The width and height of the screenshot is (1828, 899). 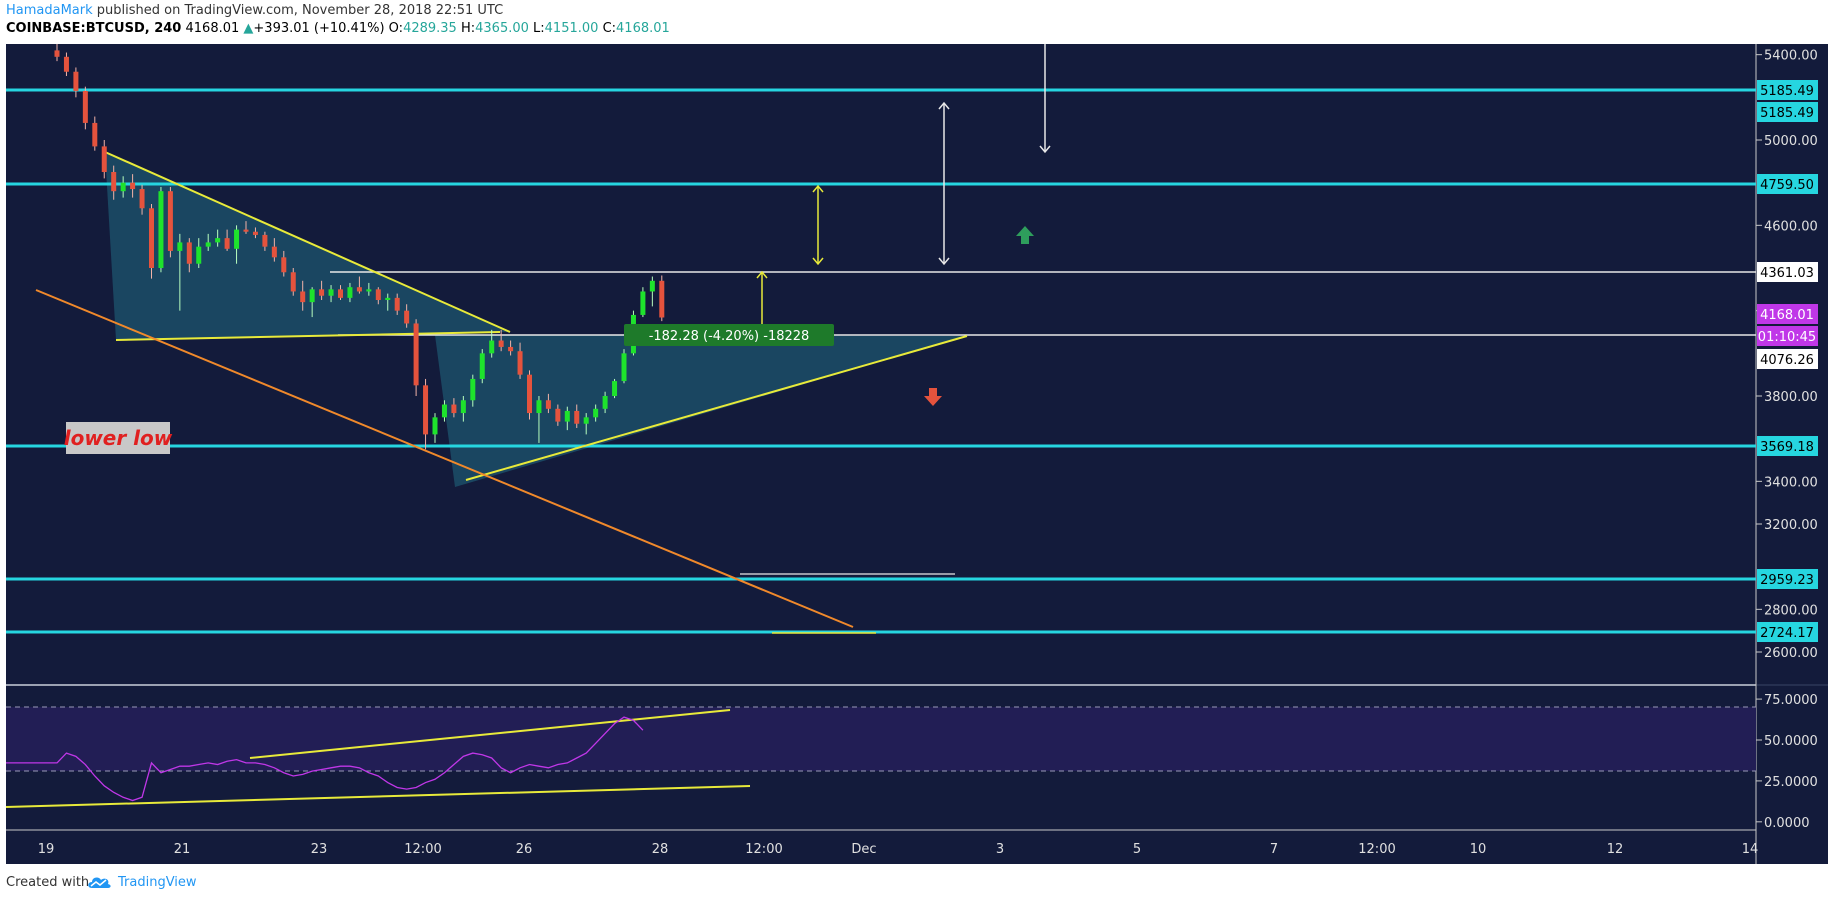 What do you see at coordinates (716, 408) in the screenshot?
I see `ascending-trendline` at bounding box center [716, 408].